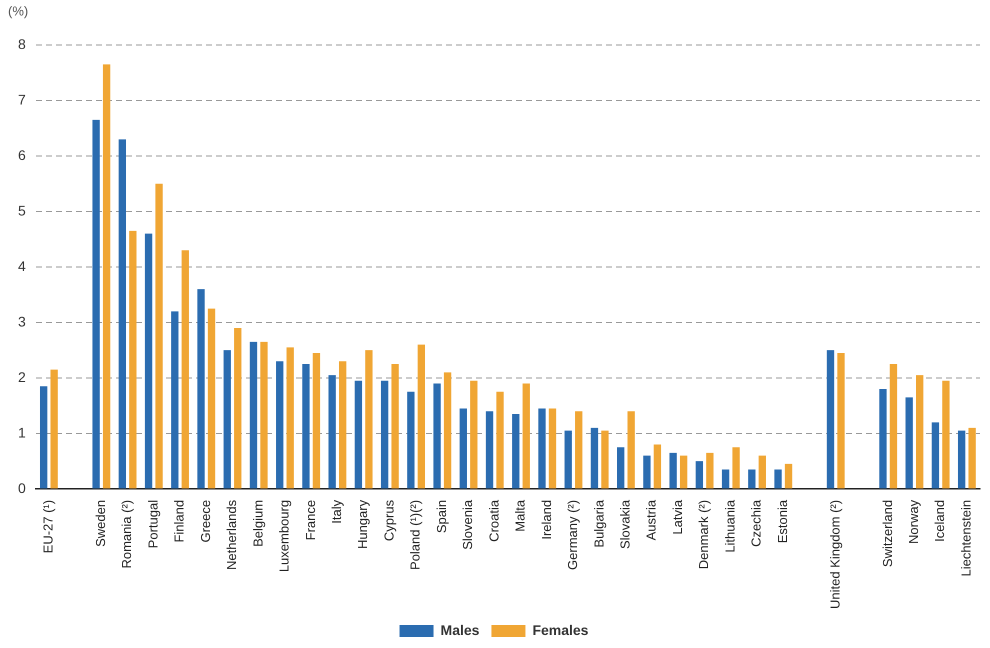 The image size is (990, 648). Describe the element at coordinates (22, 321) in the screenshot. I see `y-tick-label: 3` at that location.